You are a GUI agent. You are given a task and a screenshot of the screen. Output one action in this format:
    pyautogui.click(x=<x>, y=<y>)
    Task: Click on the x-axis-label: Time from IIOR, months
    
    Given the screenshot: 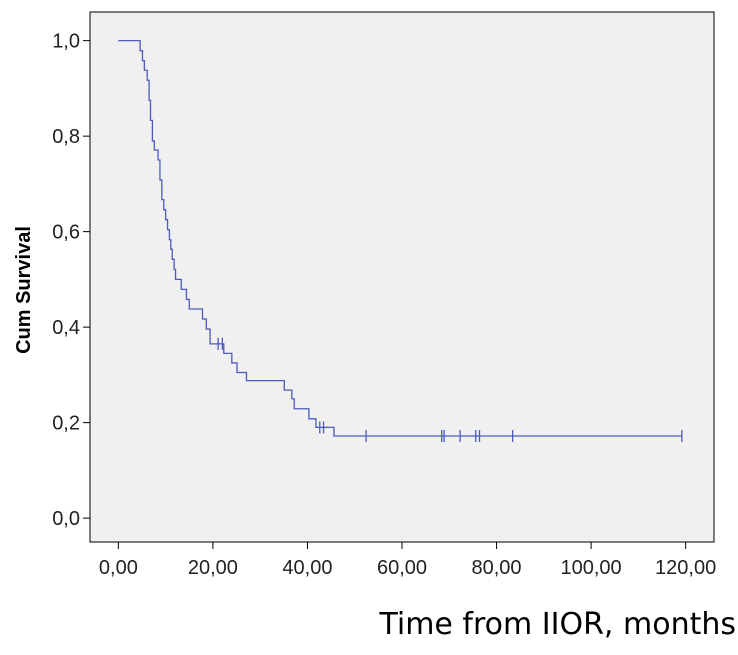 What is the action you would take?
    pyautogui.click(x=557, y=624)
    